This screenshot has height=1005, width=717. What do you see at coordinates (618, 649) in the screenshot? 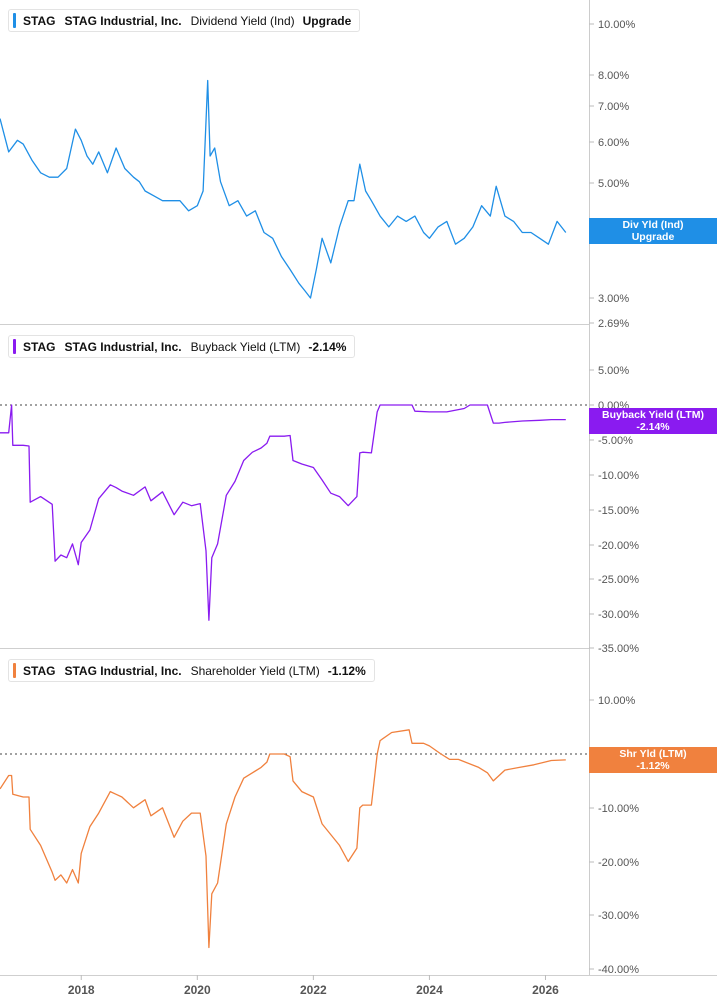
I see `buyback-y-tick-label: -35.00%` at bounding box center [618, 649].